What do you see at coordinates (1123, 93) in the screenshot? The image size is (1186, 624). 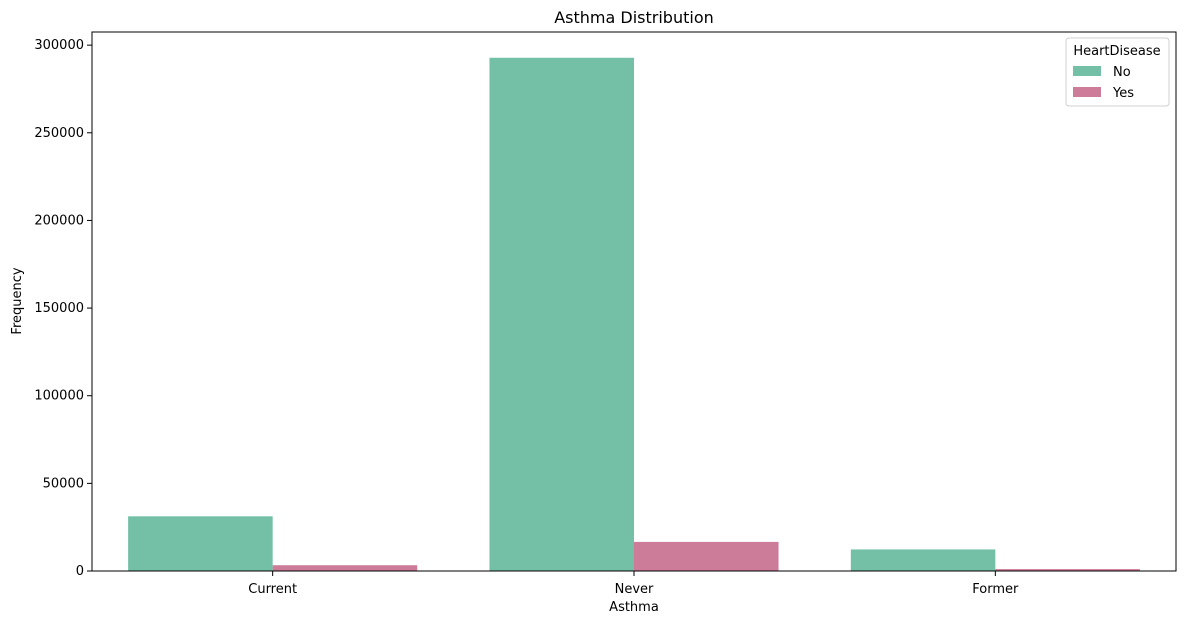 I see `legend-label-yes: Yes` at bounding box center [1123, 93].